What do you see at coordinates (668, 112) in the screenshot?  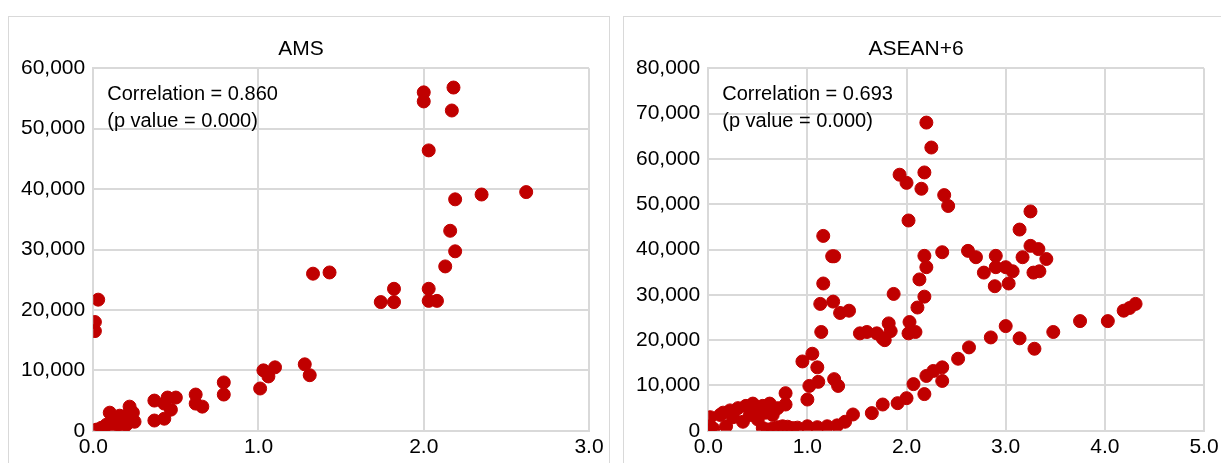 I see `y-tick-label: 70,000` at bounding box center [668, 112].